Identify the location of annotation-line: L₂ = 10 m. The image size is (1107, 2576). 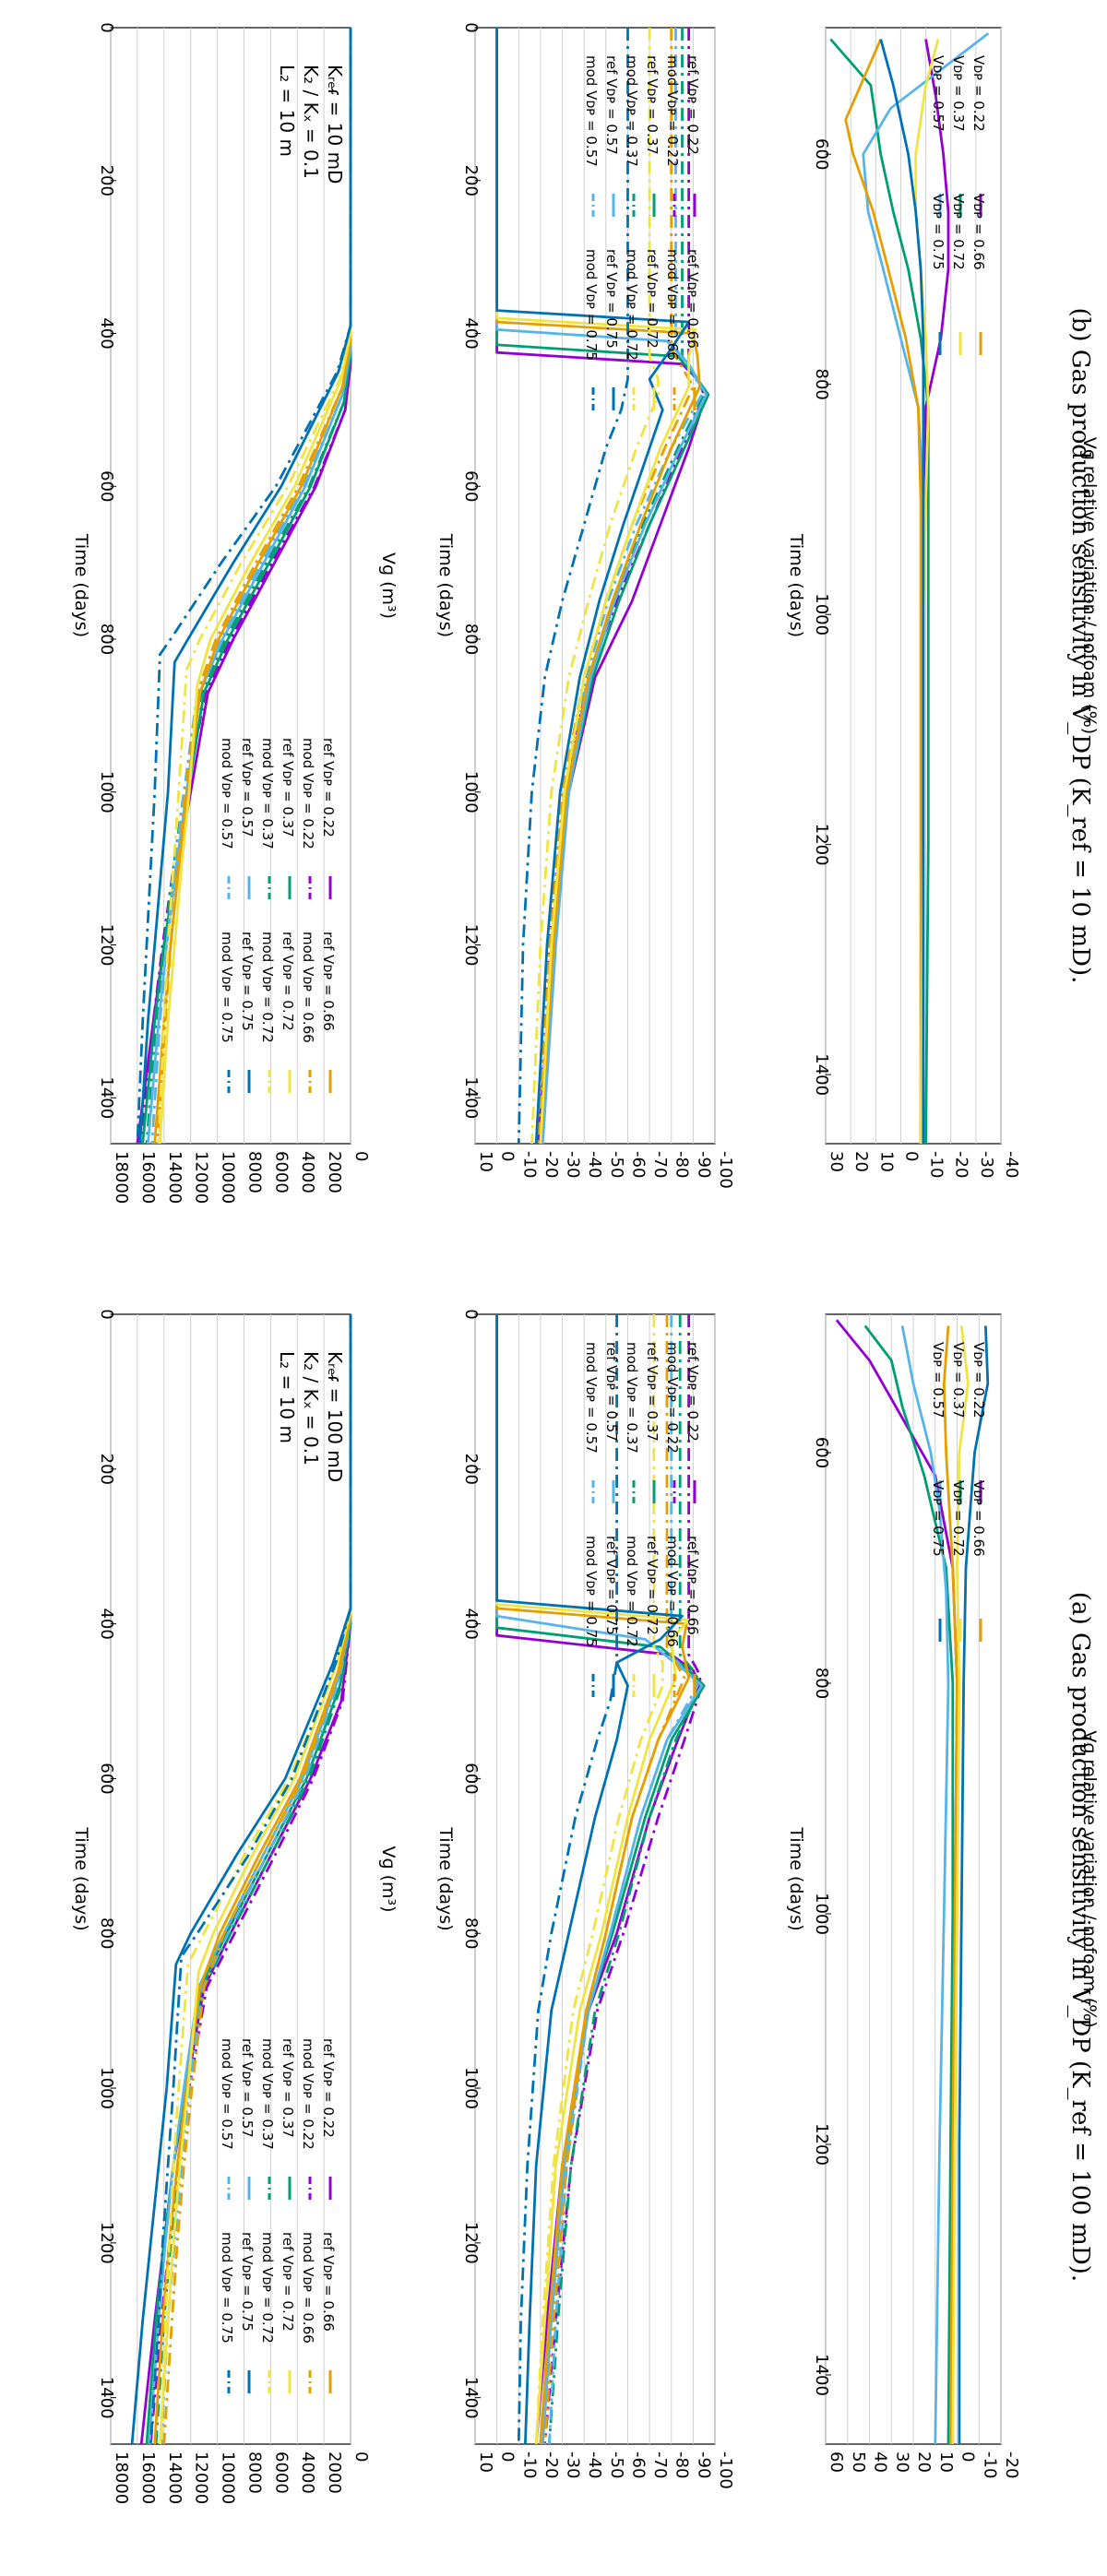
(287, 1397).